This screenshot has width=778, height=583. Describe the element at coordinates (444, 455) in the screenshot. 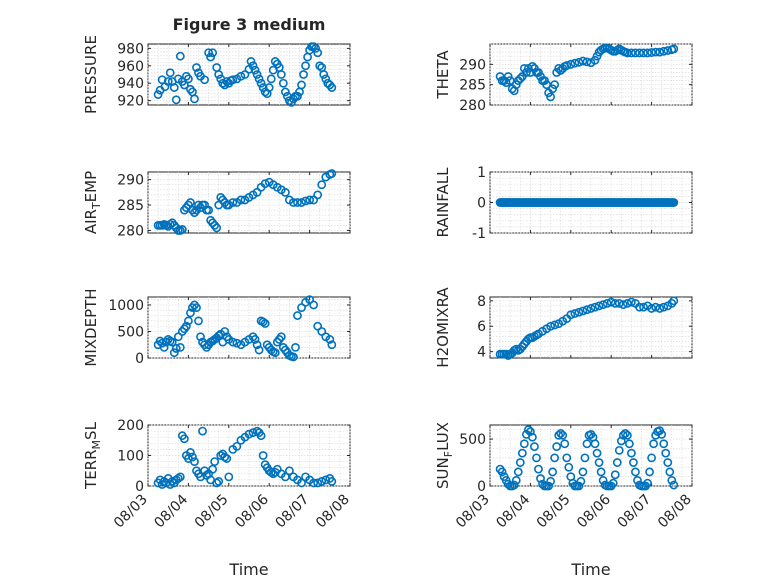

I see `y-axis-label: SUNFLUX` at that location.